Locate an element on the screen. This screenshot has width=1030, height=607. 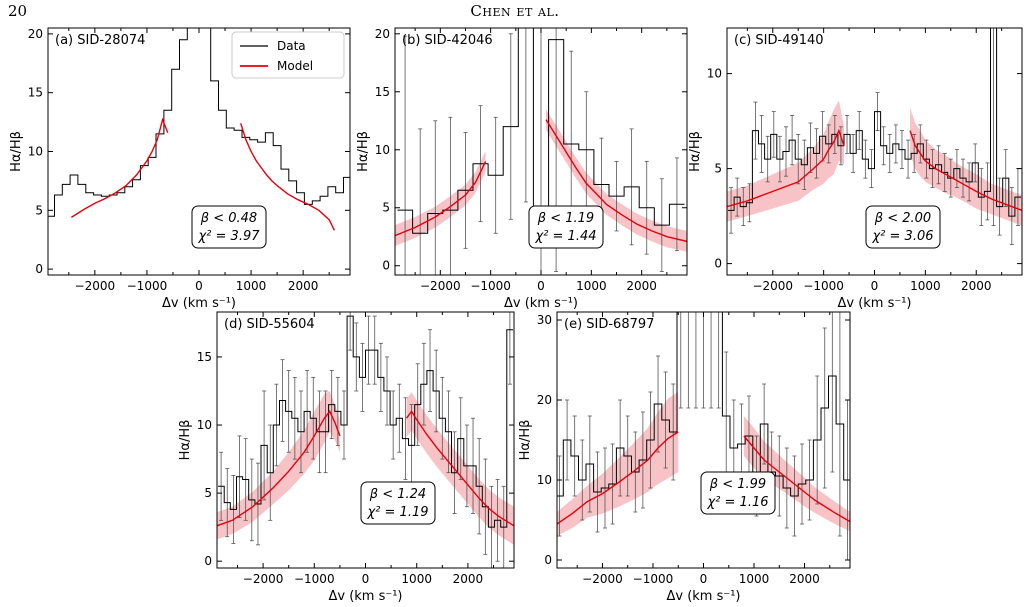
annotation-text: χ² = 1.44 is located at coordinates (565, 236).